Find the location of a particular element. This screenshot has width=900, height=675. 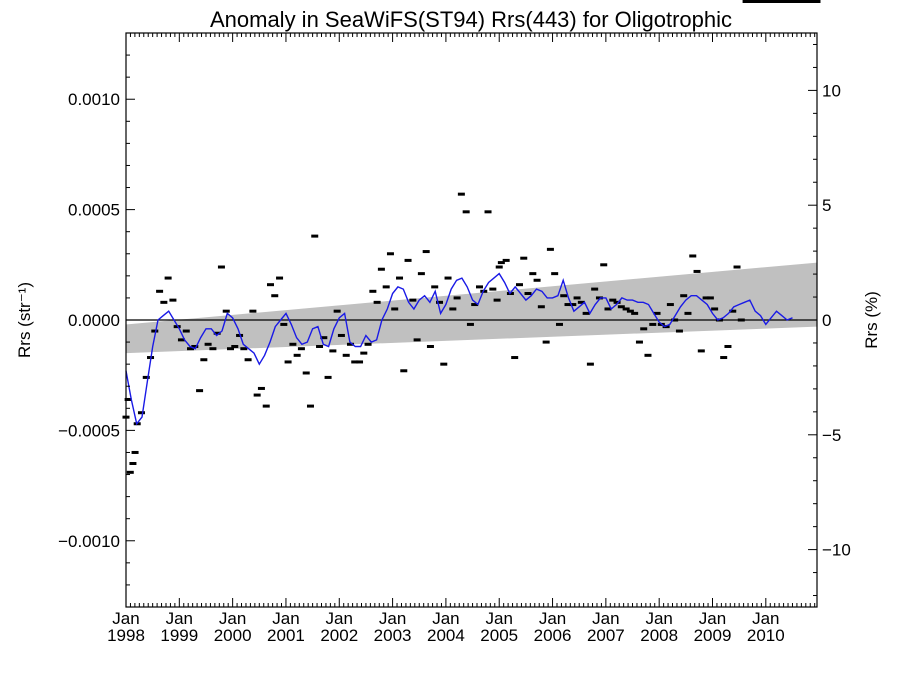

y-left-tick-label: −0.0010 is located at coordinates (89, 541).